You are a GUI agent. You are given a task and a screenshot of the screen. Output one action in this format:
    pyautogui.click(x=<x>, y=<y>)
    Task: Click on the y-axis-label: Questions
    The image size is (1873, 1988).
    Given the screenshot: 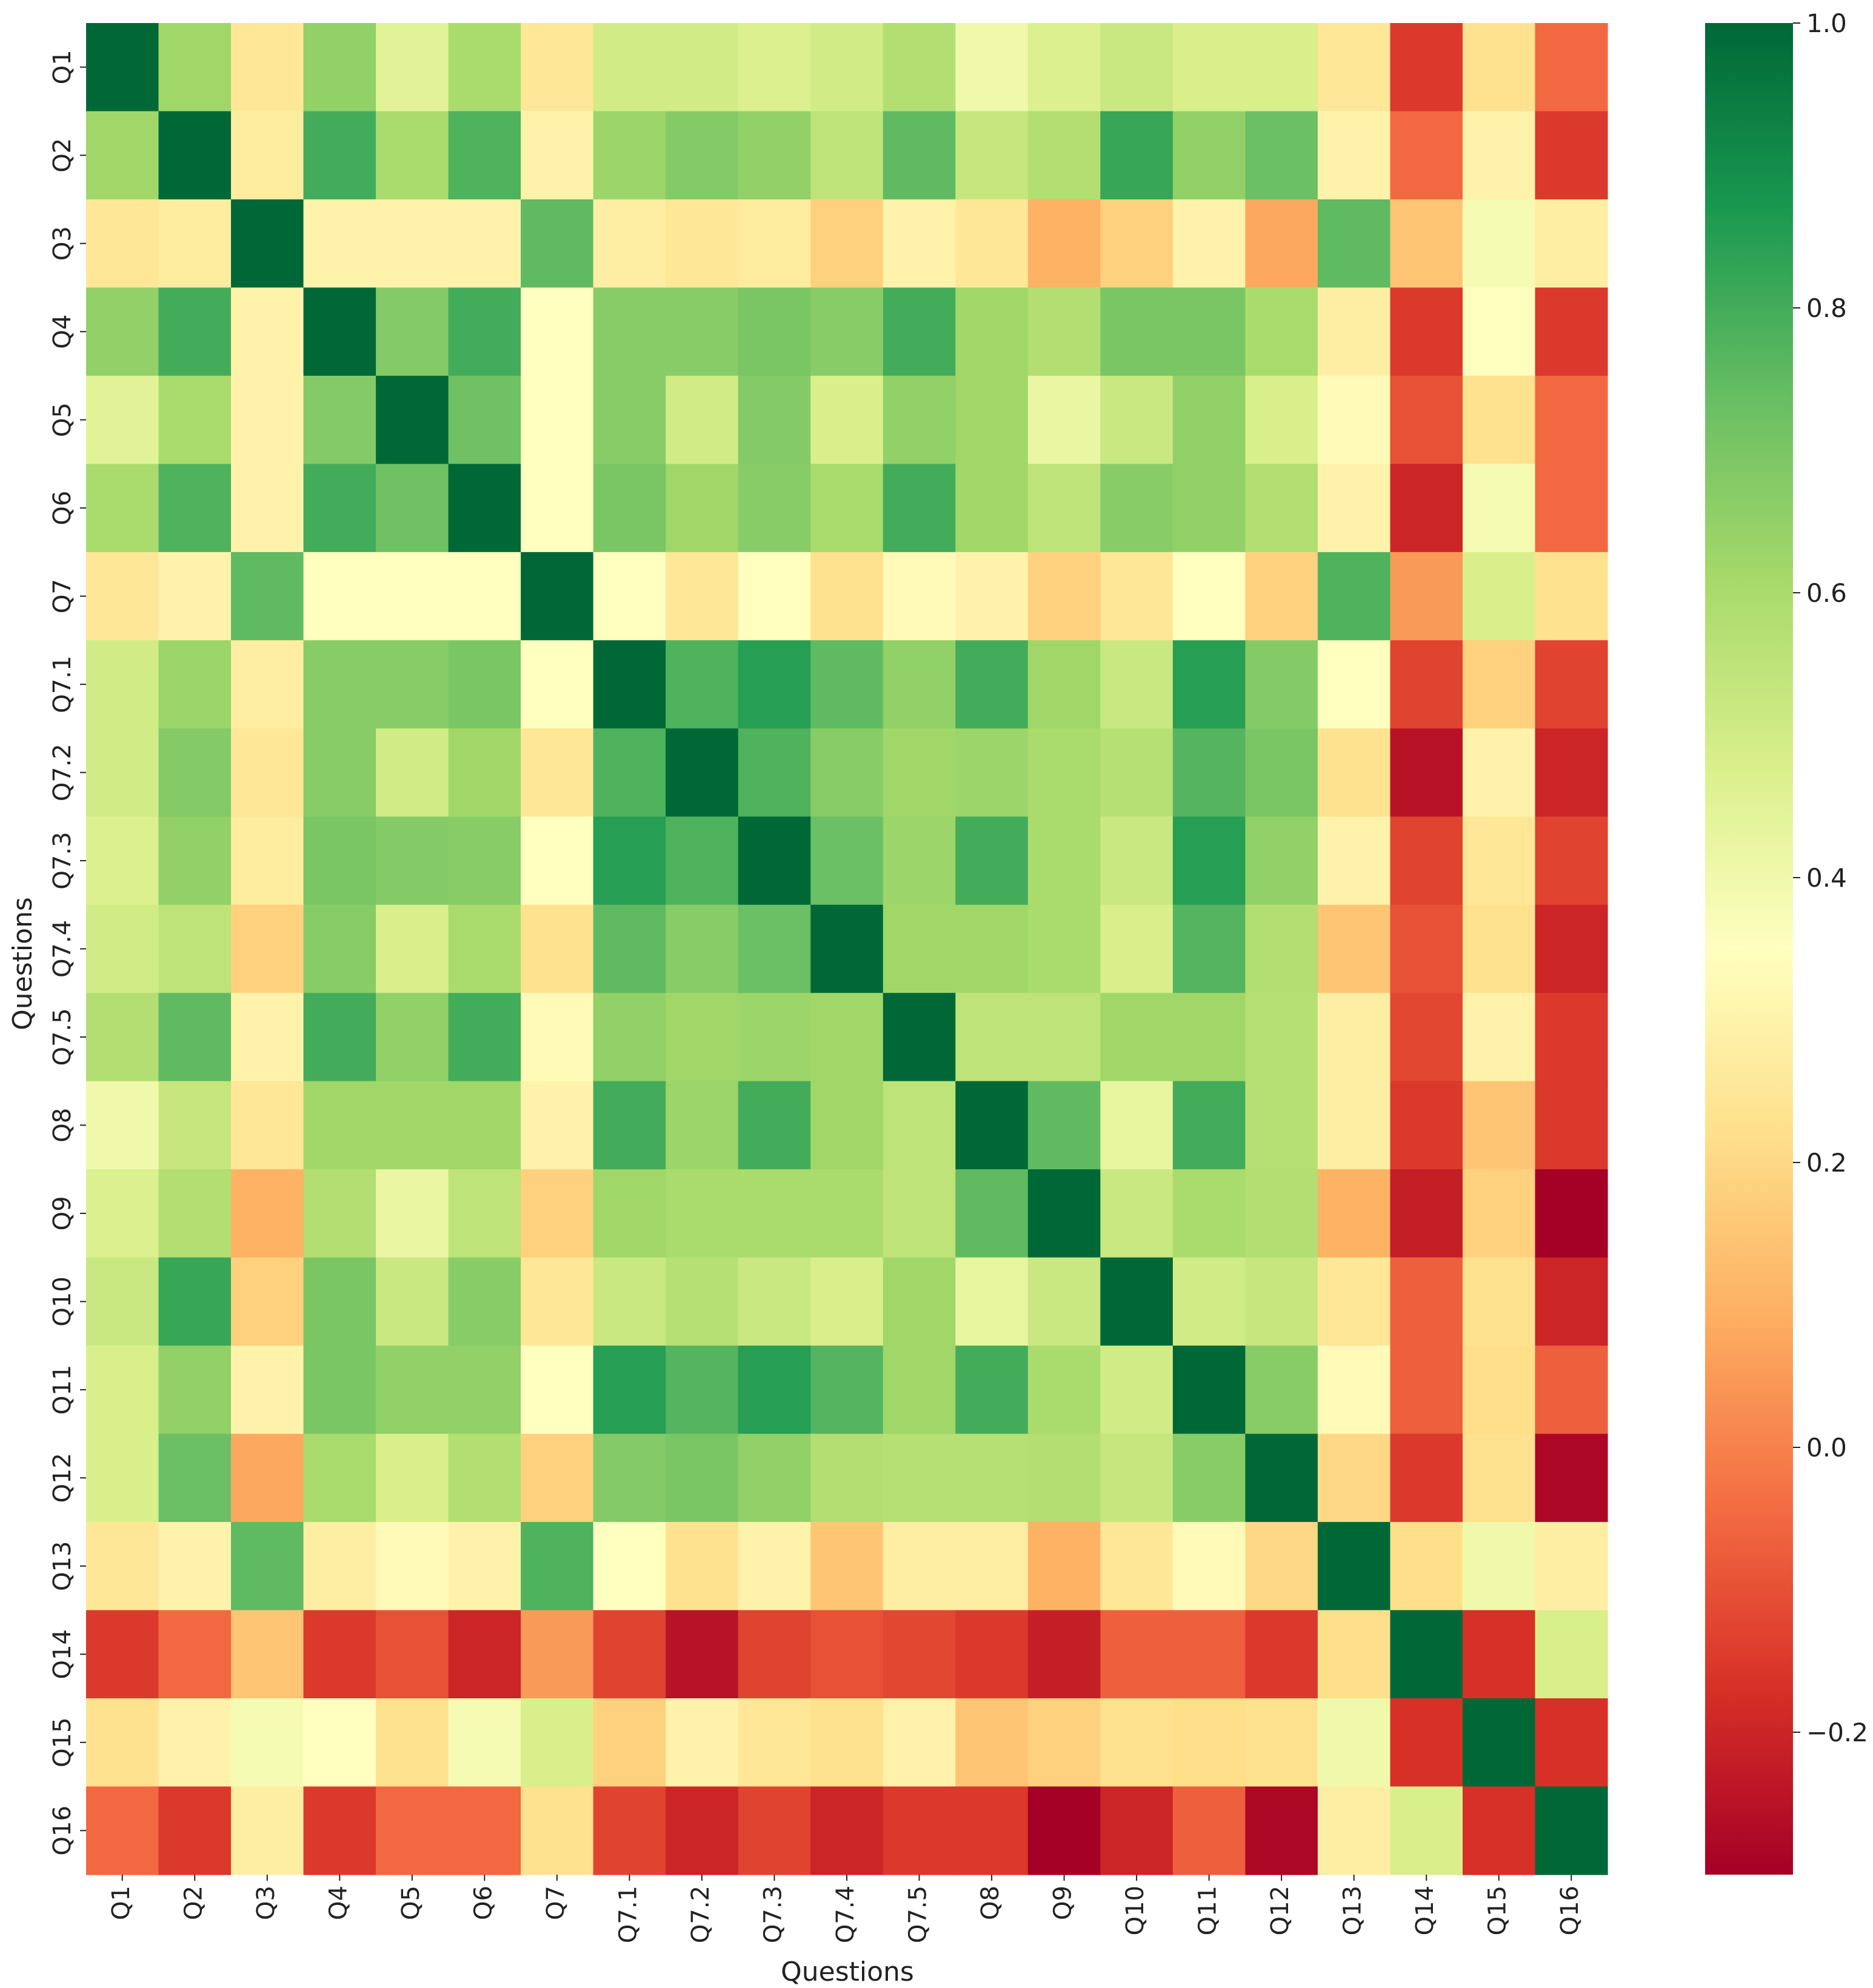 What is the action you would take?
    pyautogui.click(x=22, y=963)
    